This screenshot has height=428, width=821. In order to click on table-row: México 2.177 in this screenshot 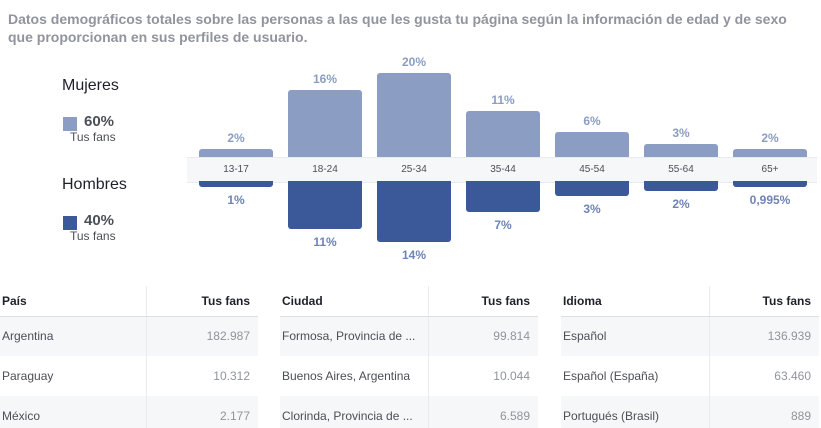, I will do `click(129, 412)`.